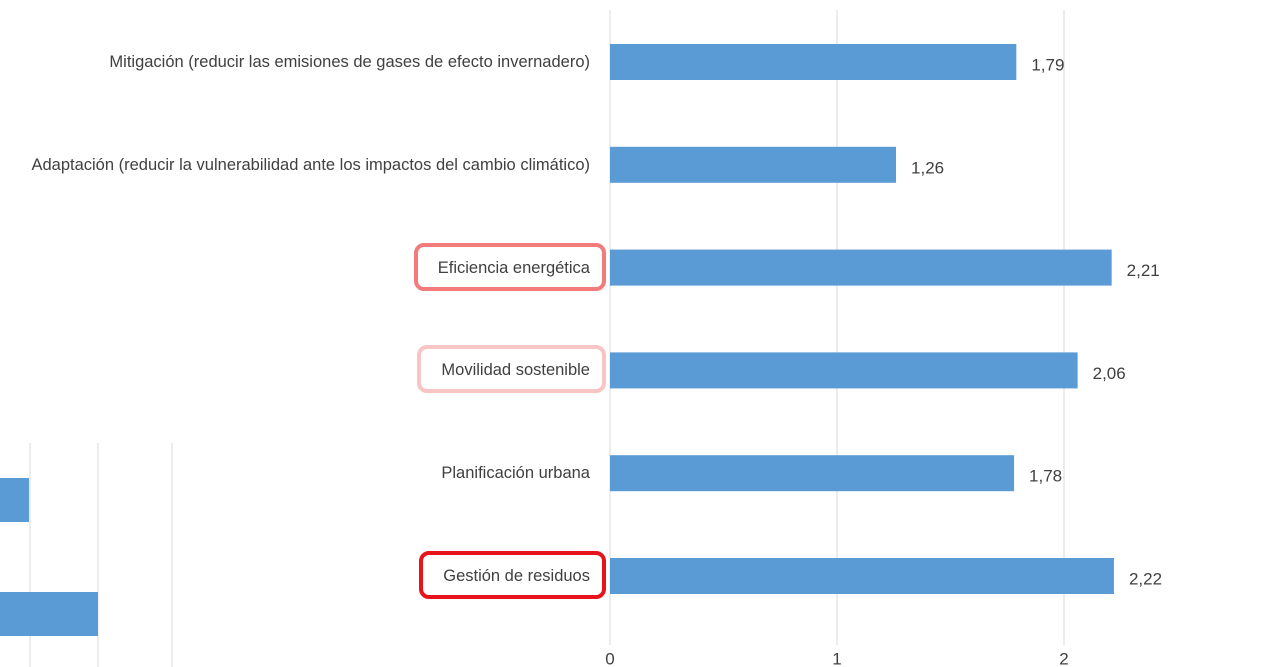 Image resolution: width=1286 pixels, height=667 pixels. Describe the element at coordinates (300, 473) in the screenshot. I see `category-label: Planificación urbana` at that location.